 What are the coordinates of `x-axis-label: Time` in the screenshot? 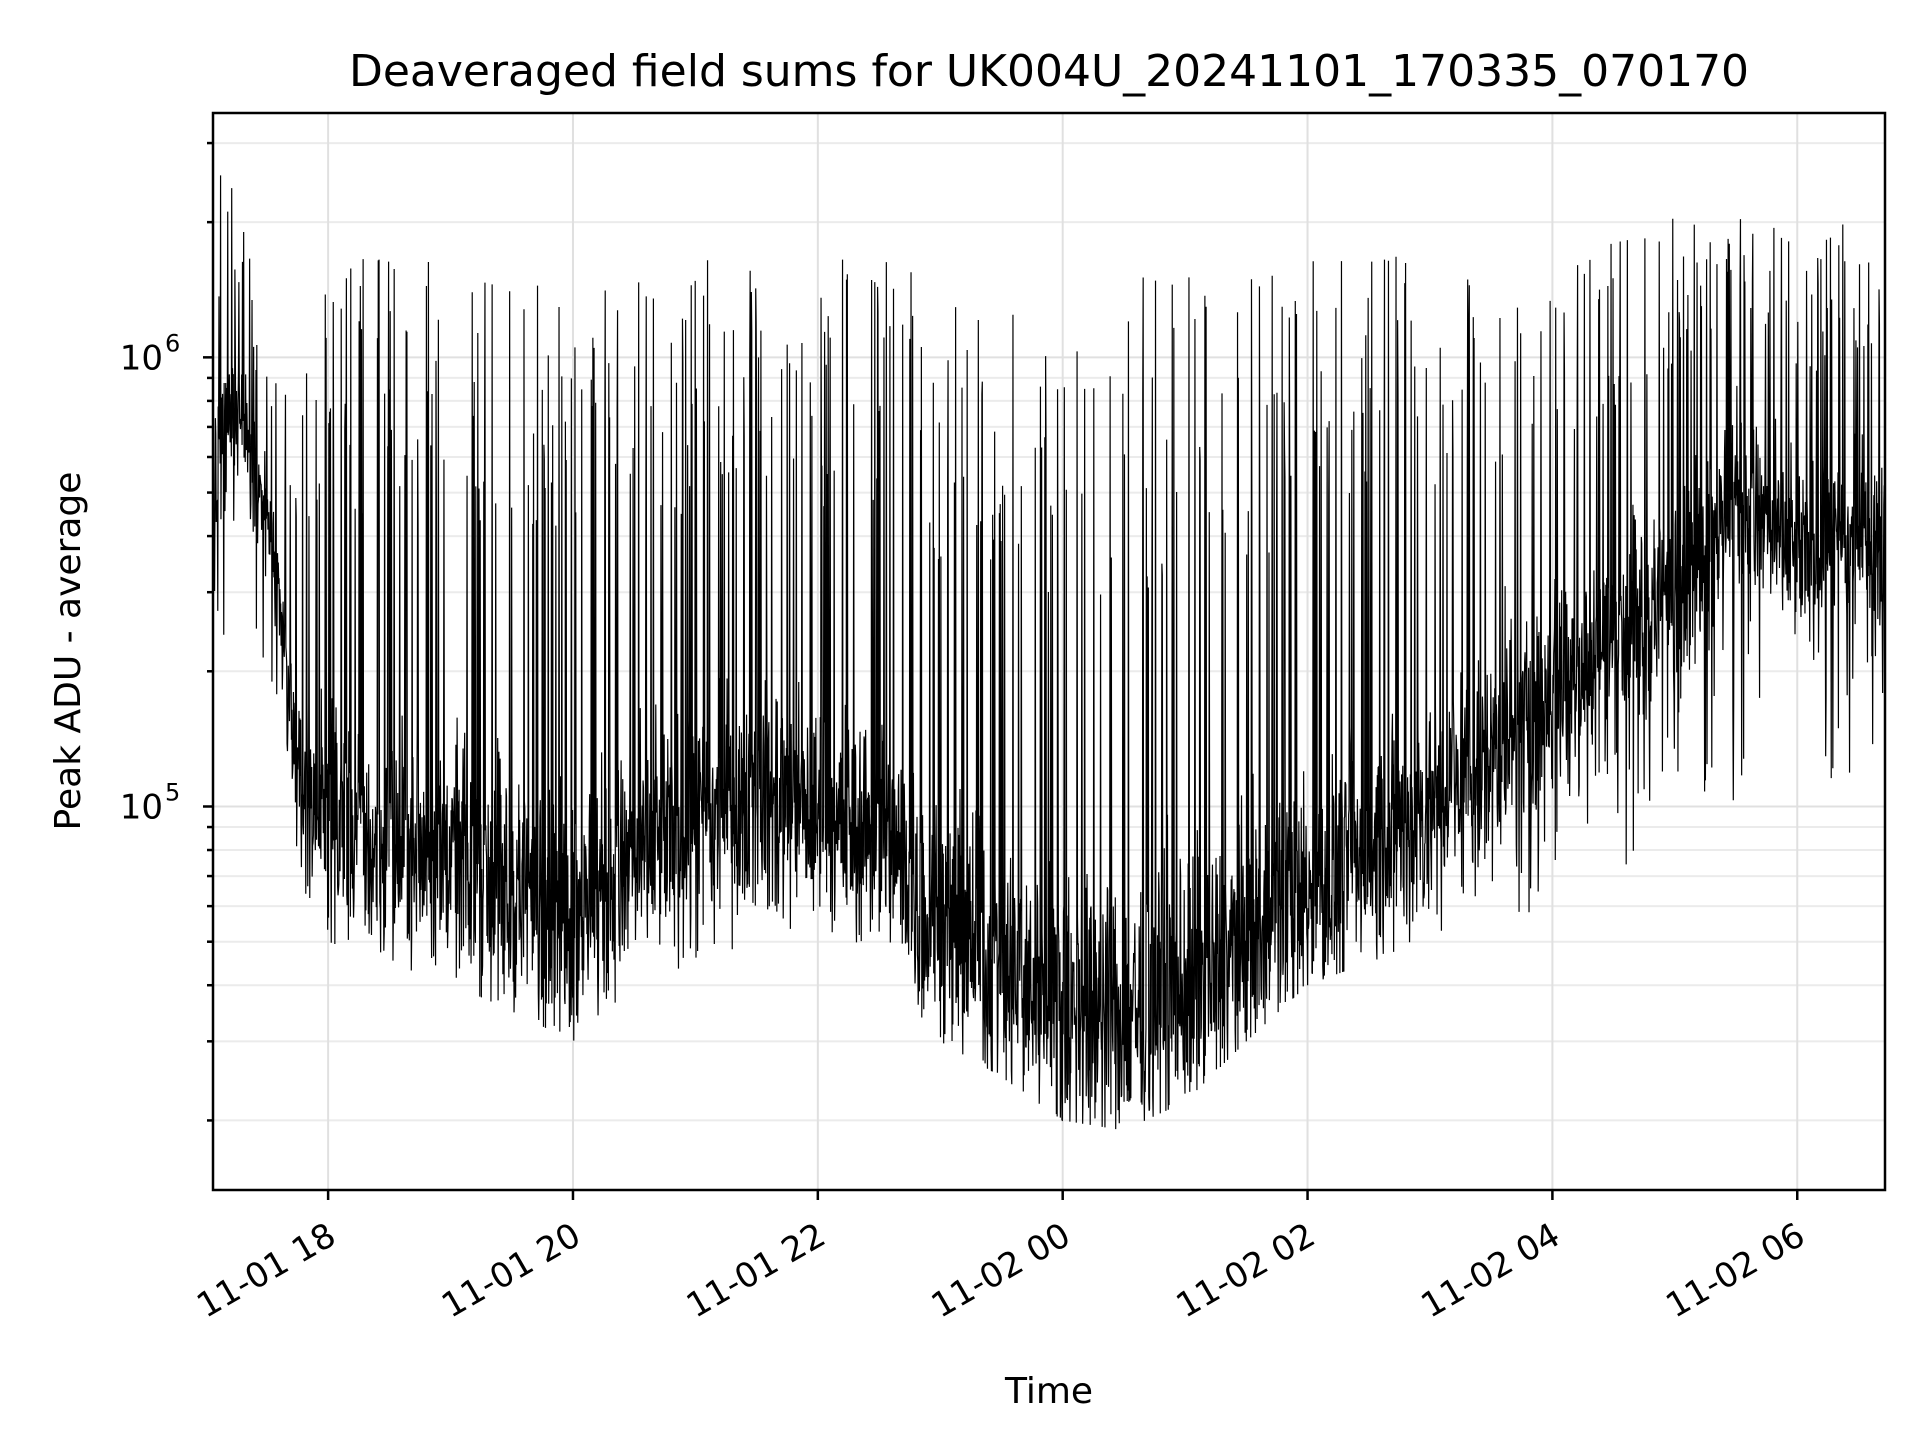 It's located at (1048, 1391).